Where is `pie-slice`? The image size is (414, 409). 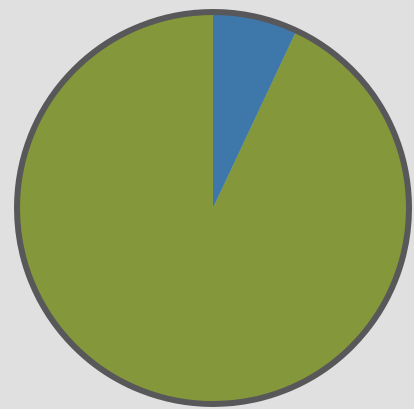
pie-slice is located at coordinates (255, 110).